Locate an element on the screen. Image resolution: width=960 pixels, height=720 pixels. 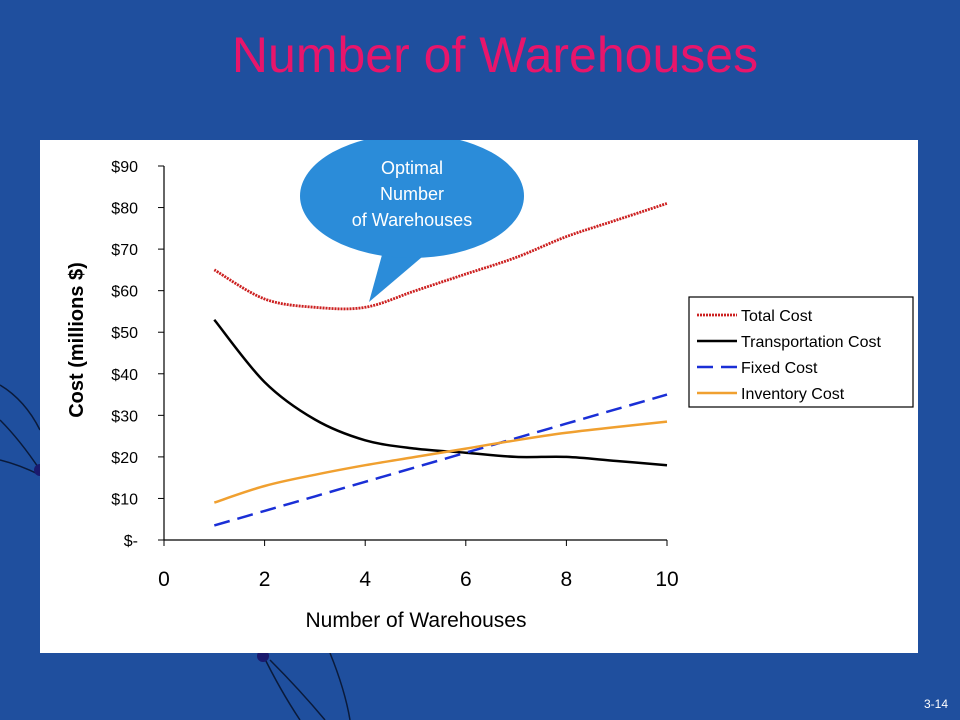
x-axis-label: Number of Warehouses is located at coordinates (416, 620).